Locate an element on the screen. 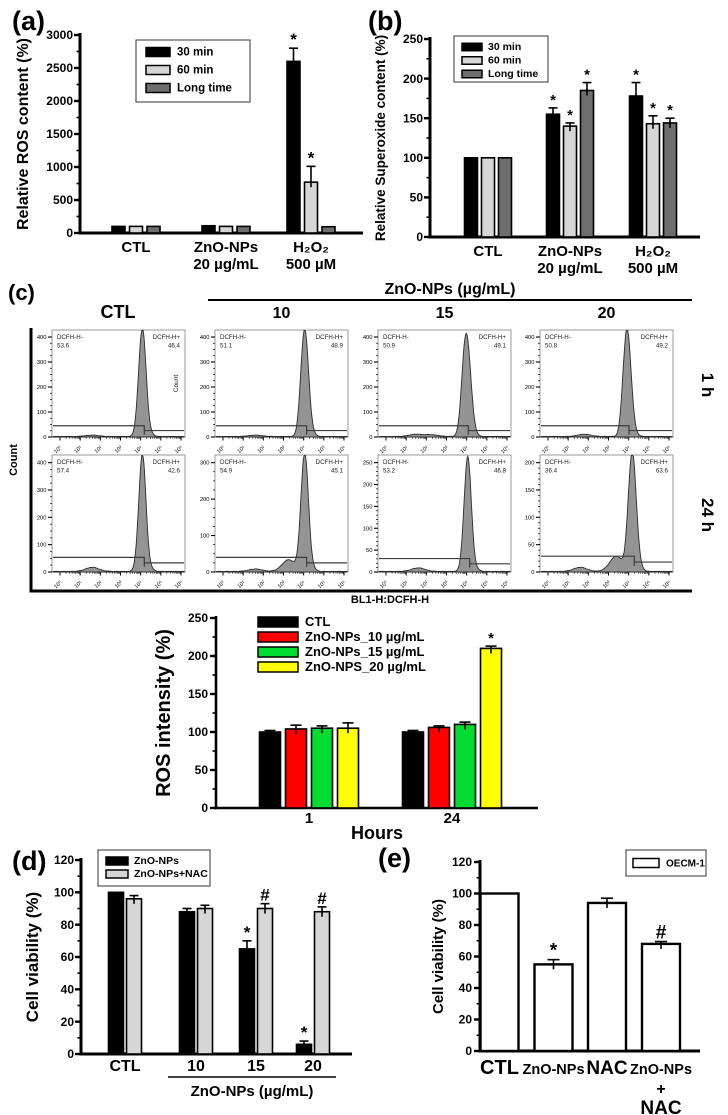  flow-pos-value: 46.4 is located at coordinates (174, 346).